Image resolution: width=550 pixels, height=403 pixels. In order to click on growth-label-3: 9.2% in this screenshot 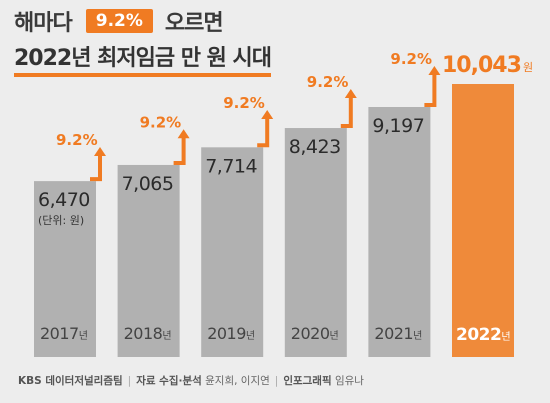, I will do `click(328, 82)`.